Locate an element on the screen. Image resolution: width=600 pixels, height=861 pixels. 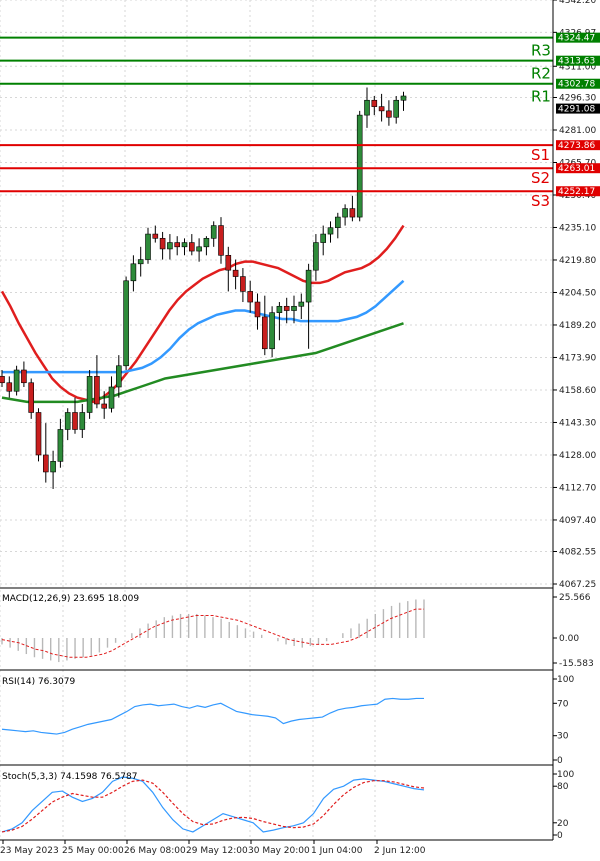
ma-blue-line is located at coordinates (203, 326).